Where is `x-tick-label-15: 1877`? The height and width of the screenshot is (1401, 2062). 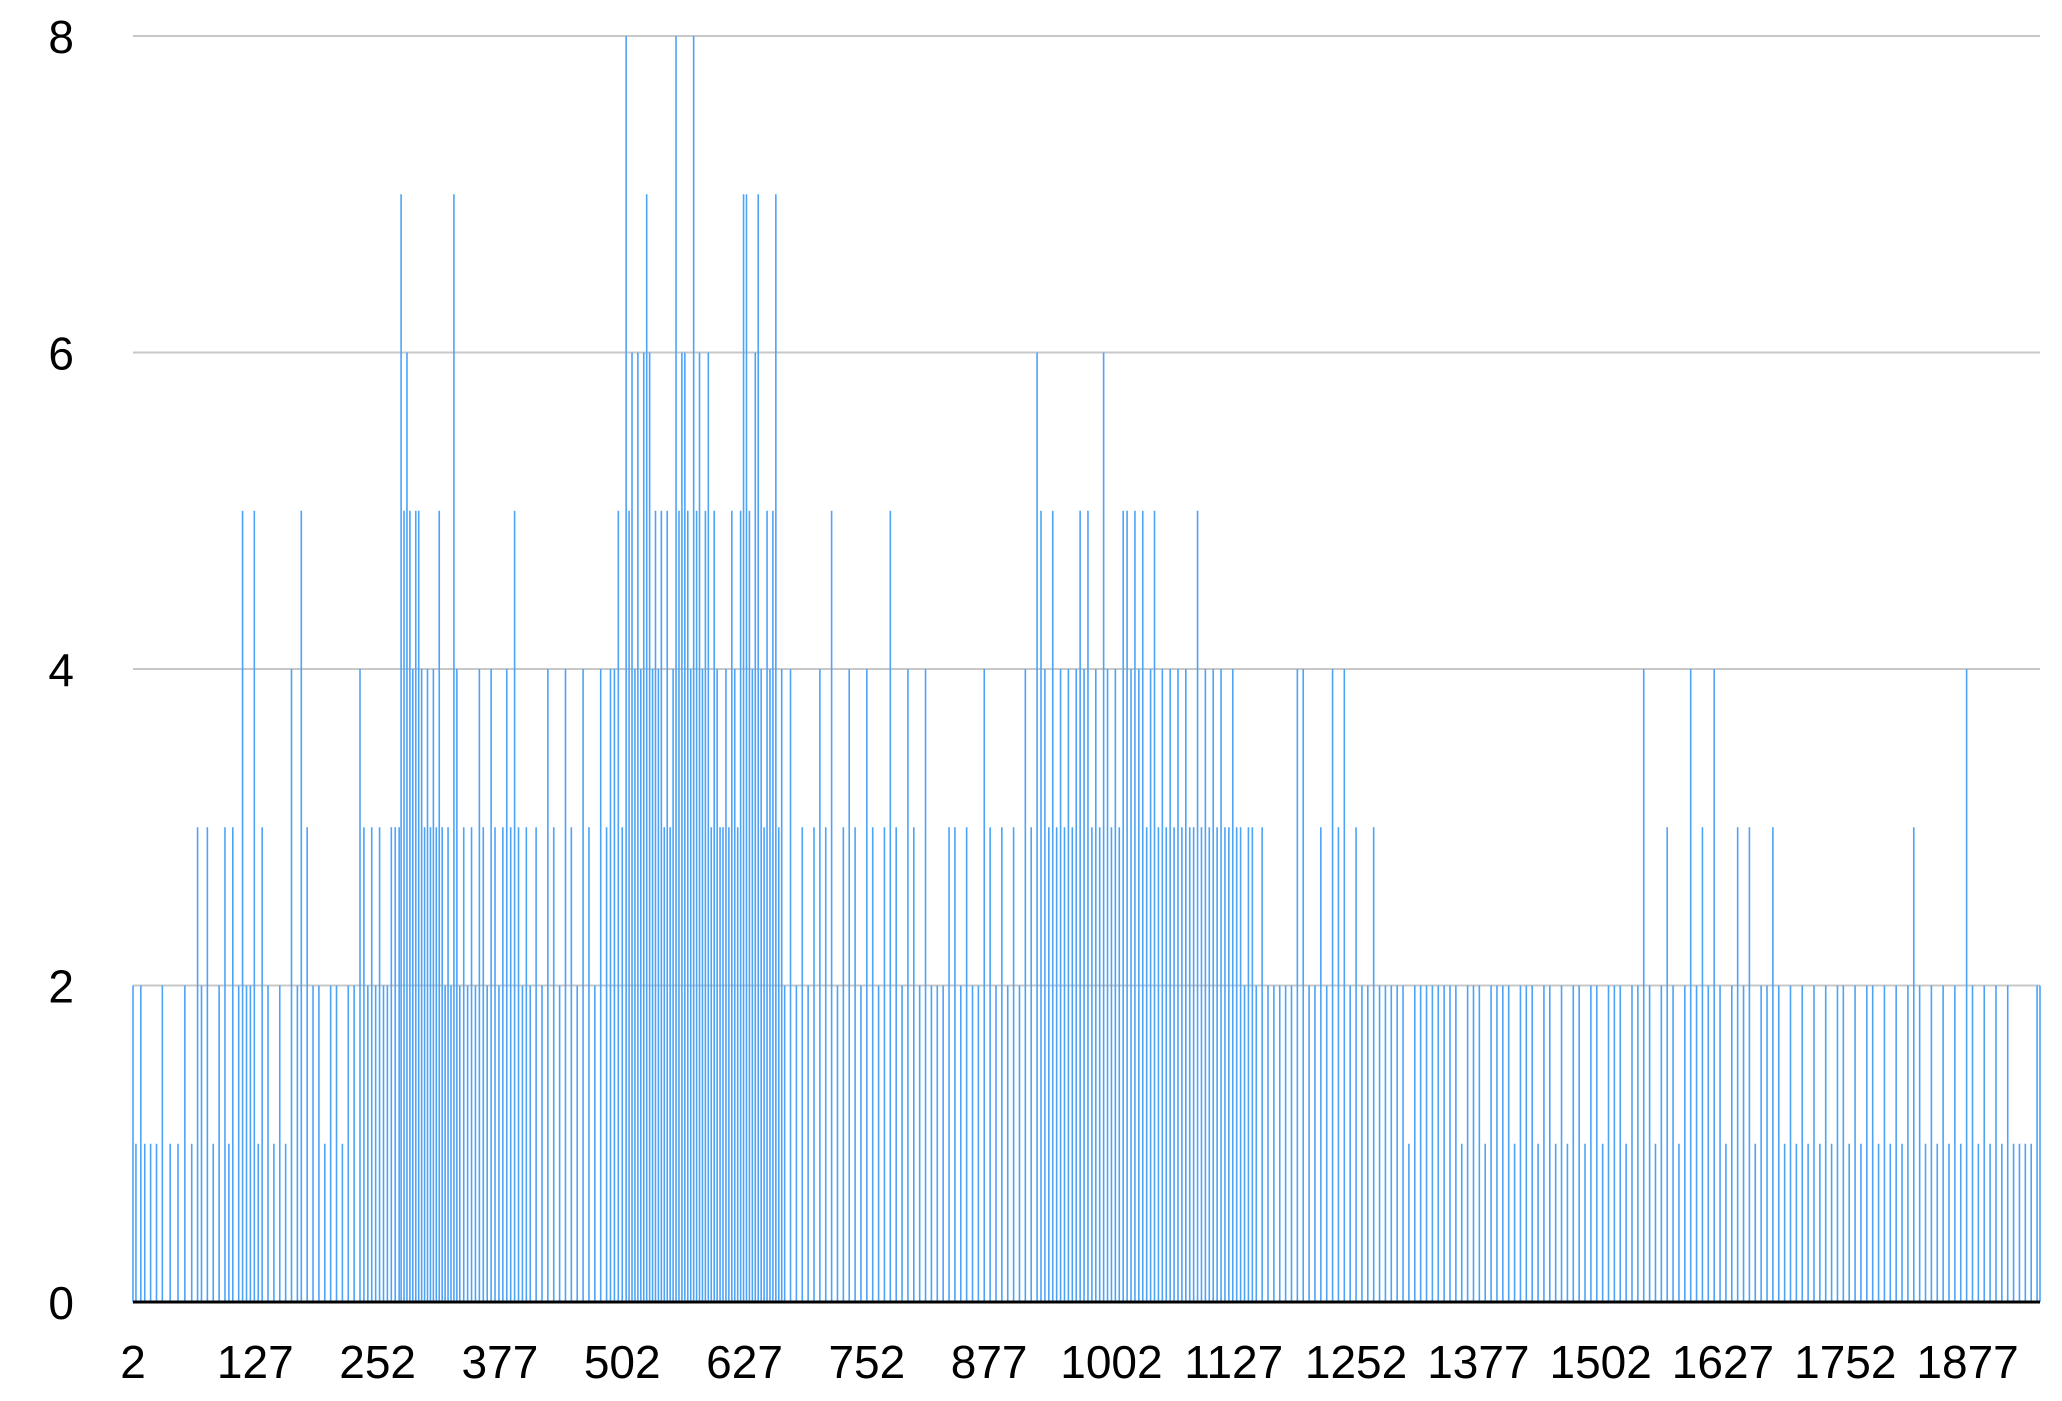 x-tick-label-15: 1877 is located at coordinates (1967, 1362).